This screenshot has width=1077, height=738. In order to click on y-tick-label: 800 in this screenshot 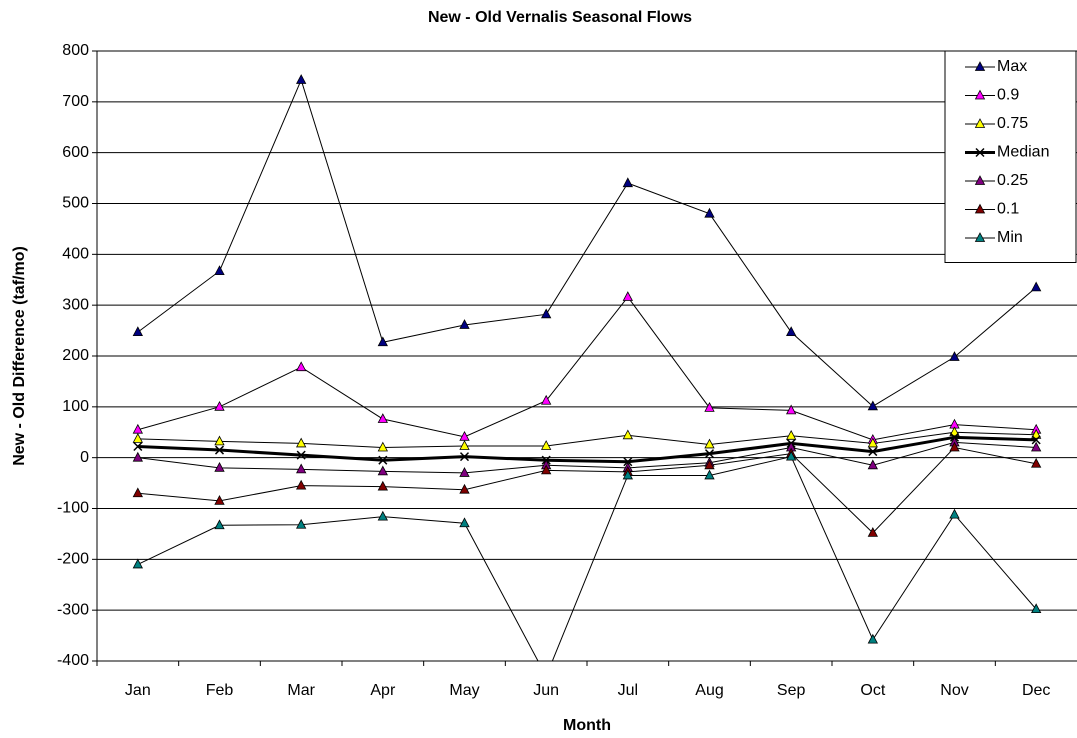, I will do `click(75, 50)`.